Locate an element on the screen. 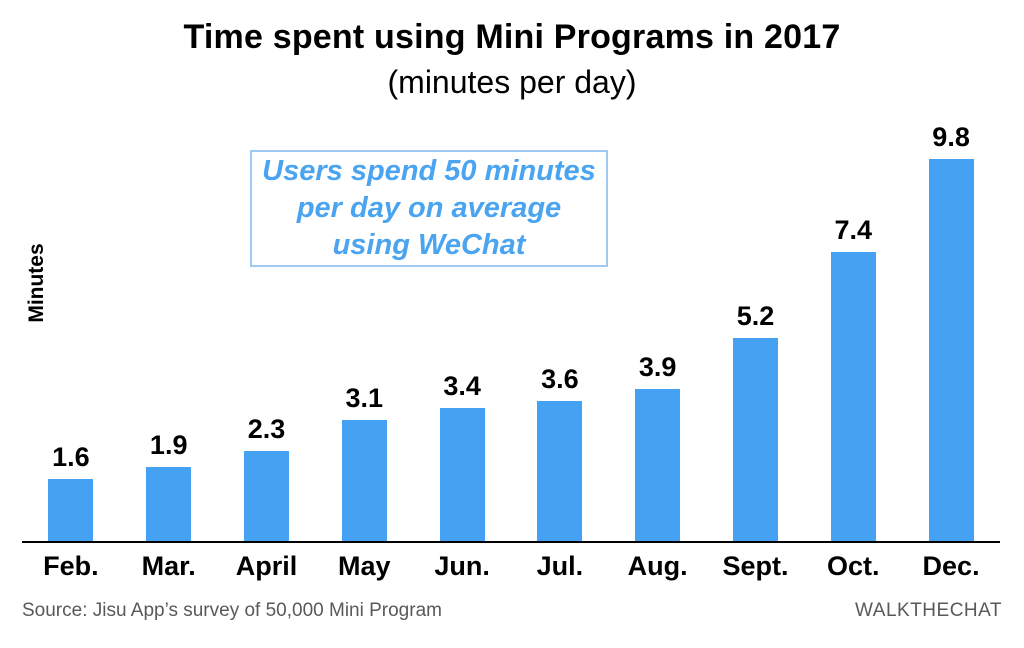 The height and width of the screenshot is (648, 1024). bar-value-label: 3.4 is located at coordinates (462, 386).